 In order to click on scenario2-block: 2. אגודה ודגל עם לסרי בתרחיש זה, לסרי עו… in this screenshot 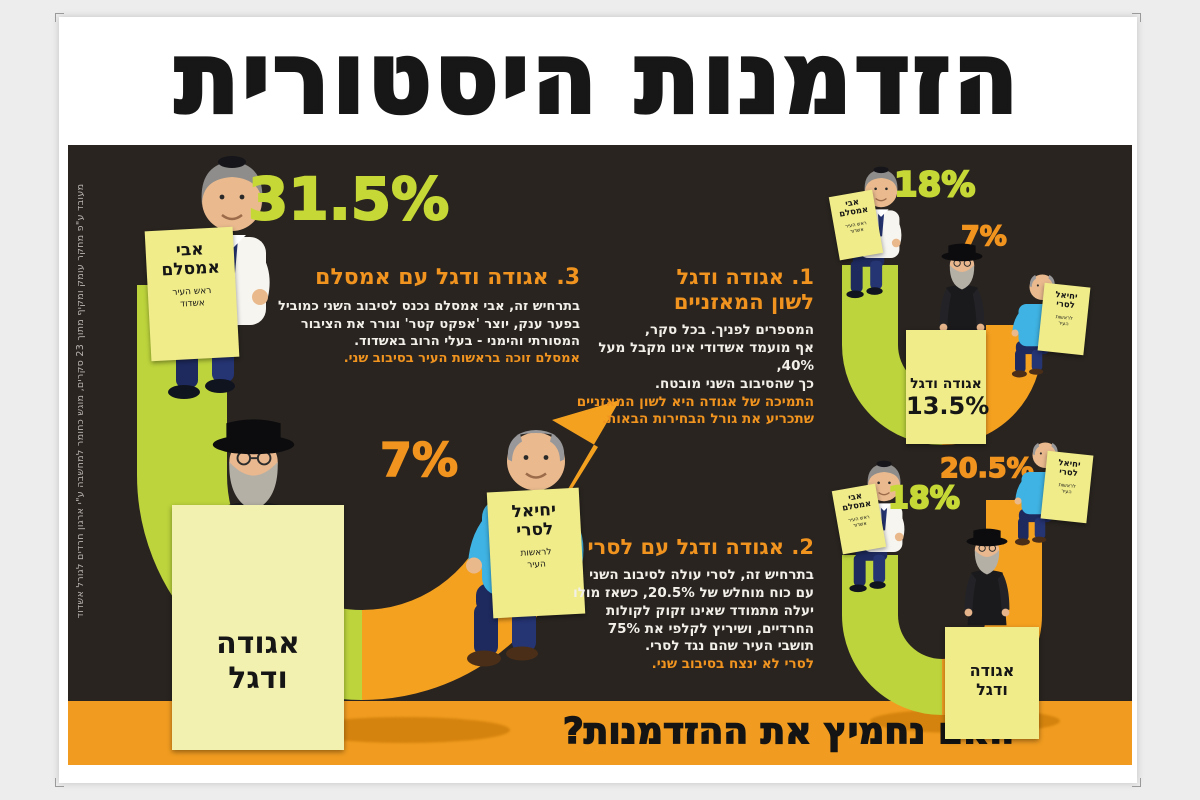, I will do `click(691, 604)`.